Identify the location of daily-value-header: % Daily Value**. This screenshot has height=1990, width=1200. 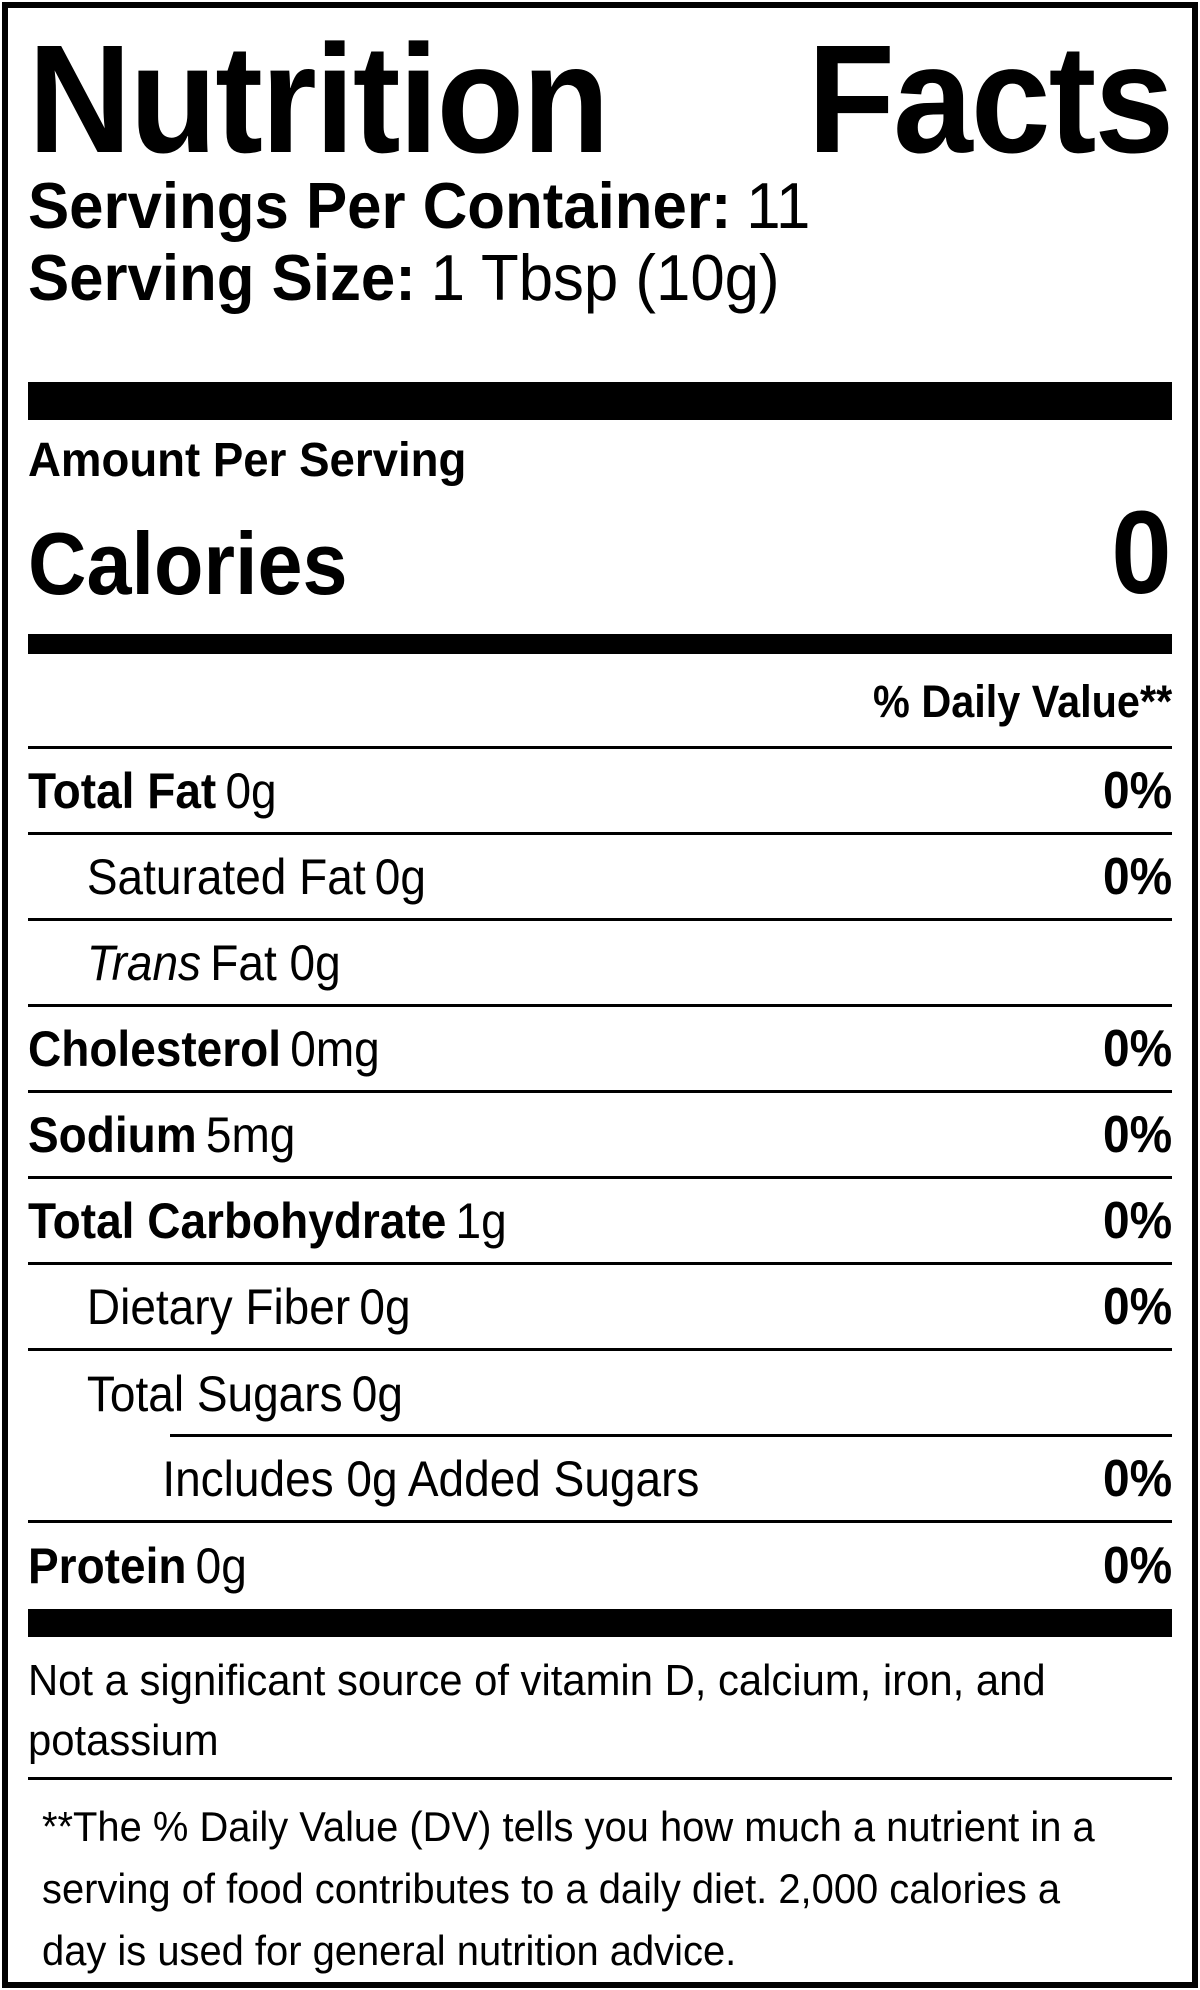
(600, 701).